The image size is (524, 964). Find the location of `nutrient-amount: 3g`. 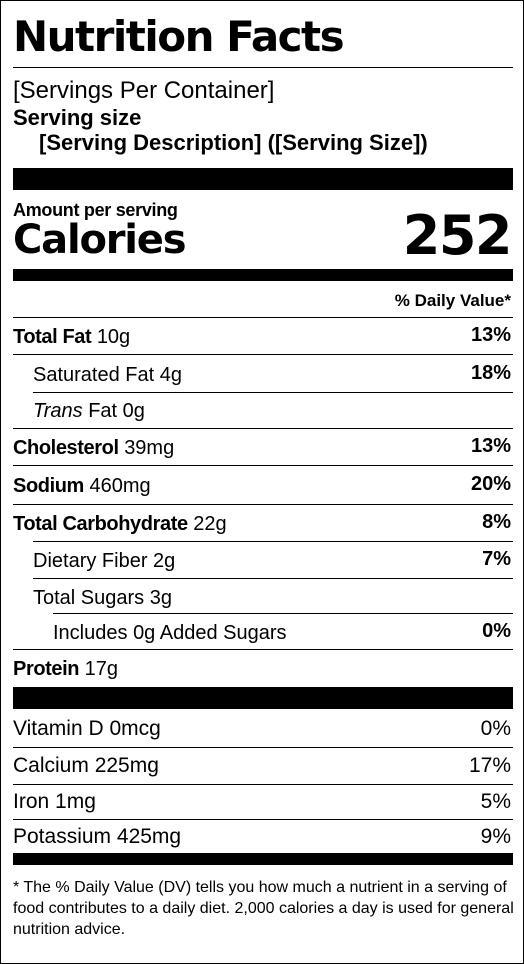

nutrient-amount: 3g is located at coordinates (160, 598).